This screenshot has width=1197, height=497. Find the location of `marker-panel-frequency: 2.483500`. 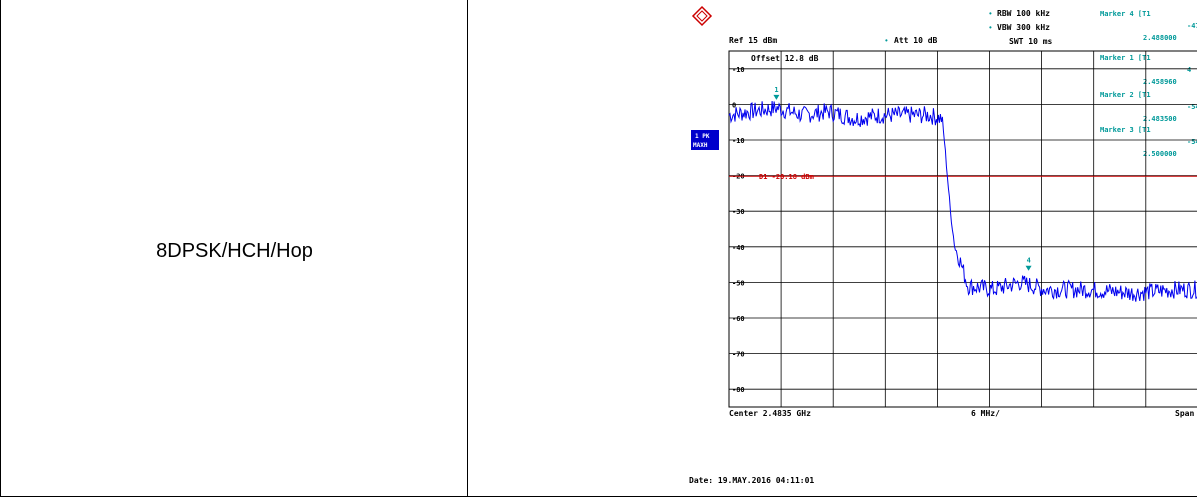

marker-panel-frequency: 2.483500 is located at coordinates (1160, 119).